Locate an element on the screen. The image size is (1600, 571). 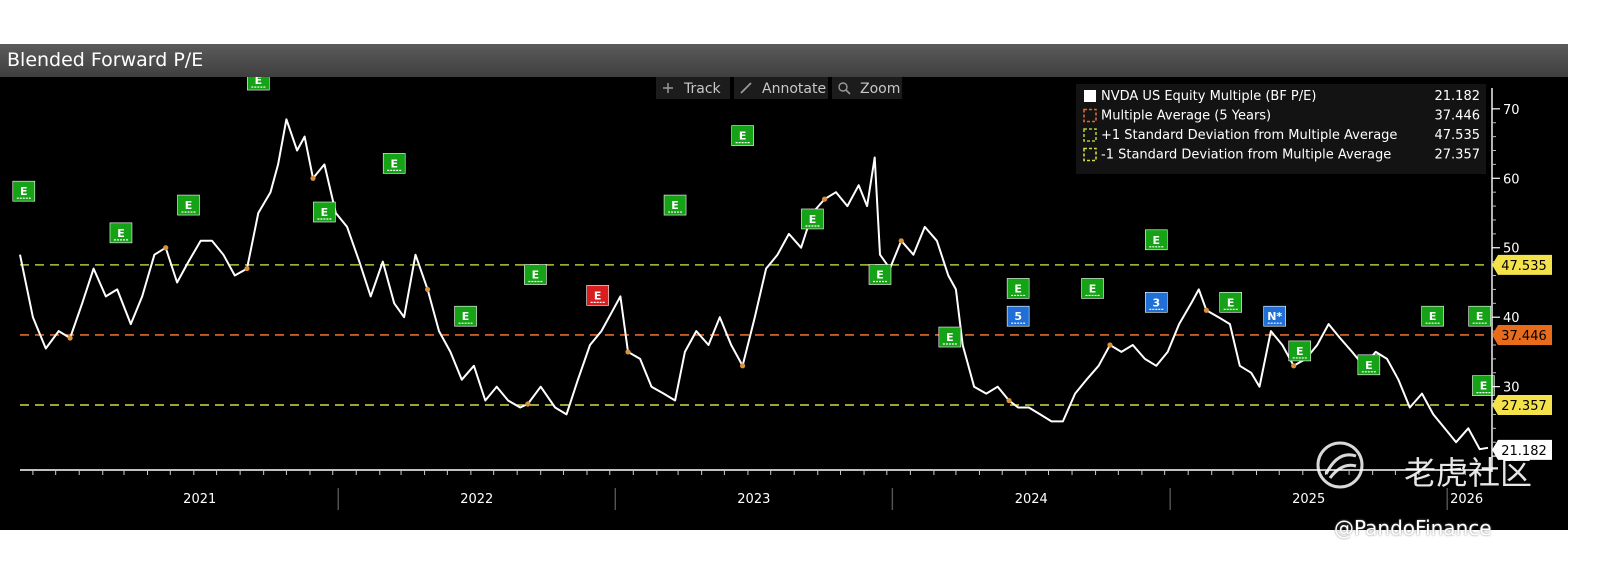
x-axis: 2021 2022 2023 2024 2025 2026 is located at coordinates (756, 489).